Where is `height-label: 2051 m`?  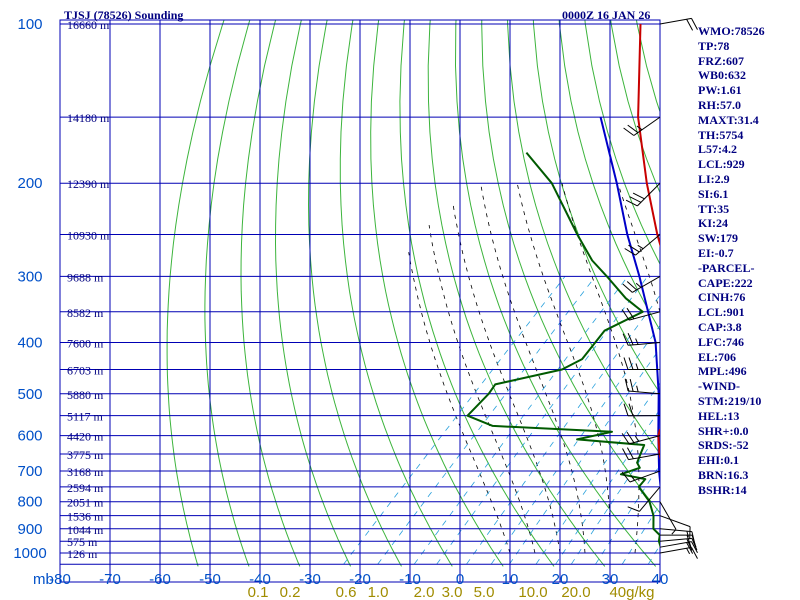
height-label: 2051 m is located at coordinates (85, 503).